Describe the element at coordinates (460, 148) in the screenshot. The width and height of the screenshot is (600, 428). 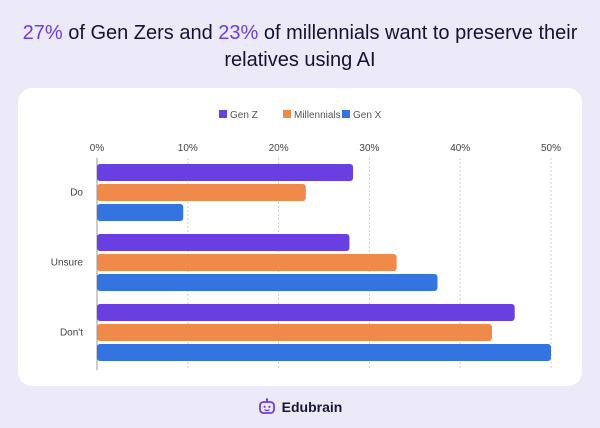
I see `x-tick-label-4: 40%` at that location.